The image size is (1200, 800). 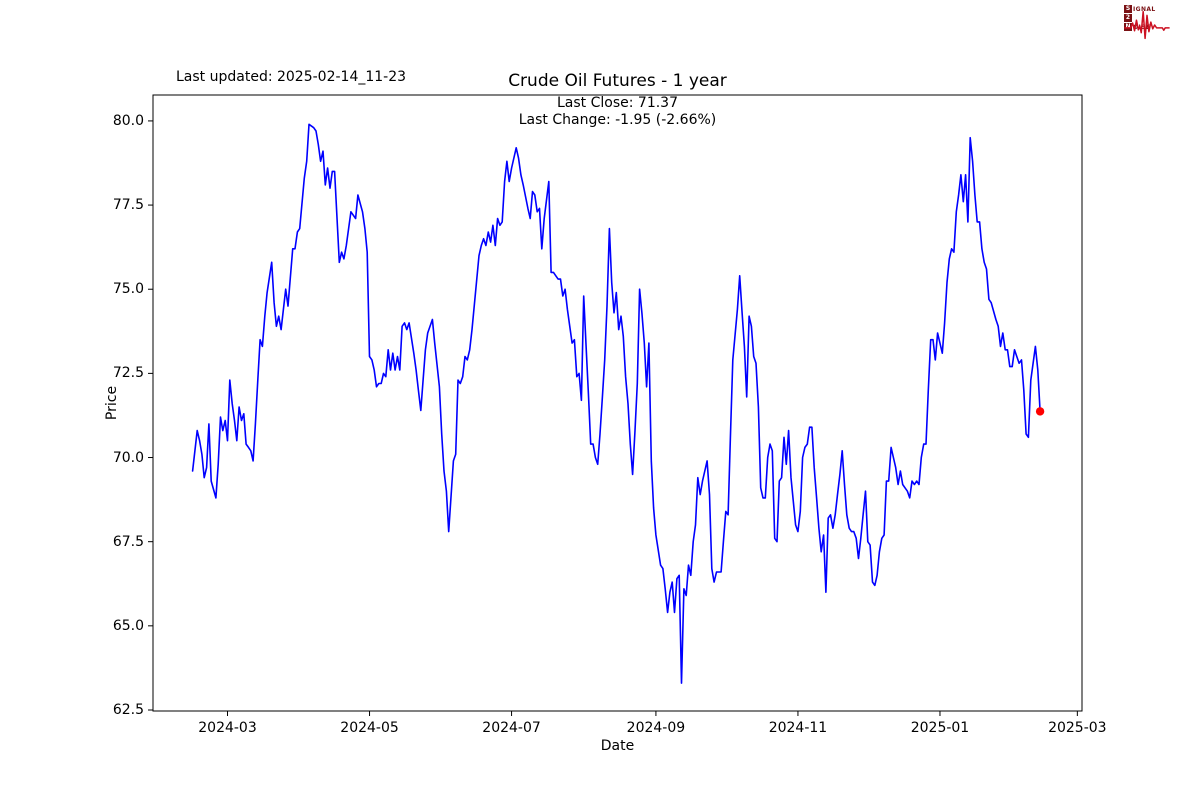 What do you see at coordinates (128, 541) in the screenshot?
I see `y-tick-label: 67.5` at bounding box center [128, 541].